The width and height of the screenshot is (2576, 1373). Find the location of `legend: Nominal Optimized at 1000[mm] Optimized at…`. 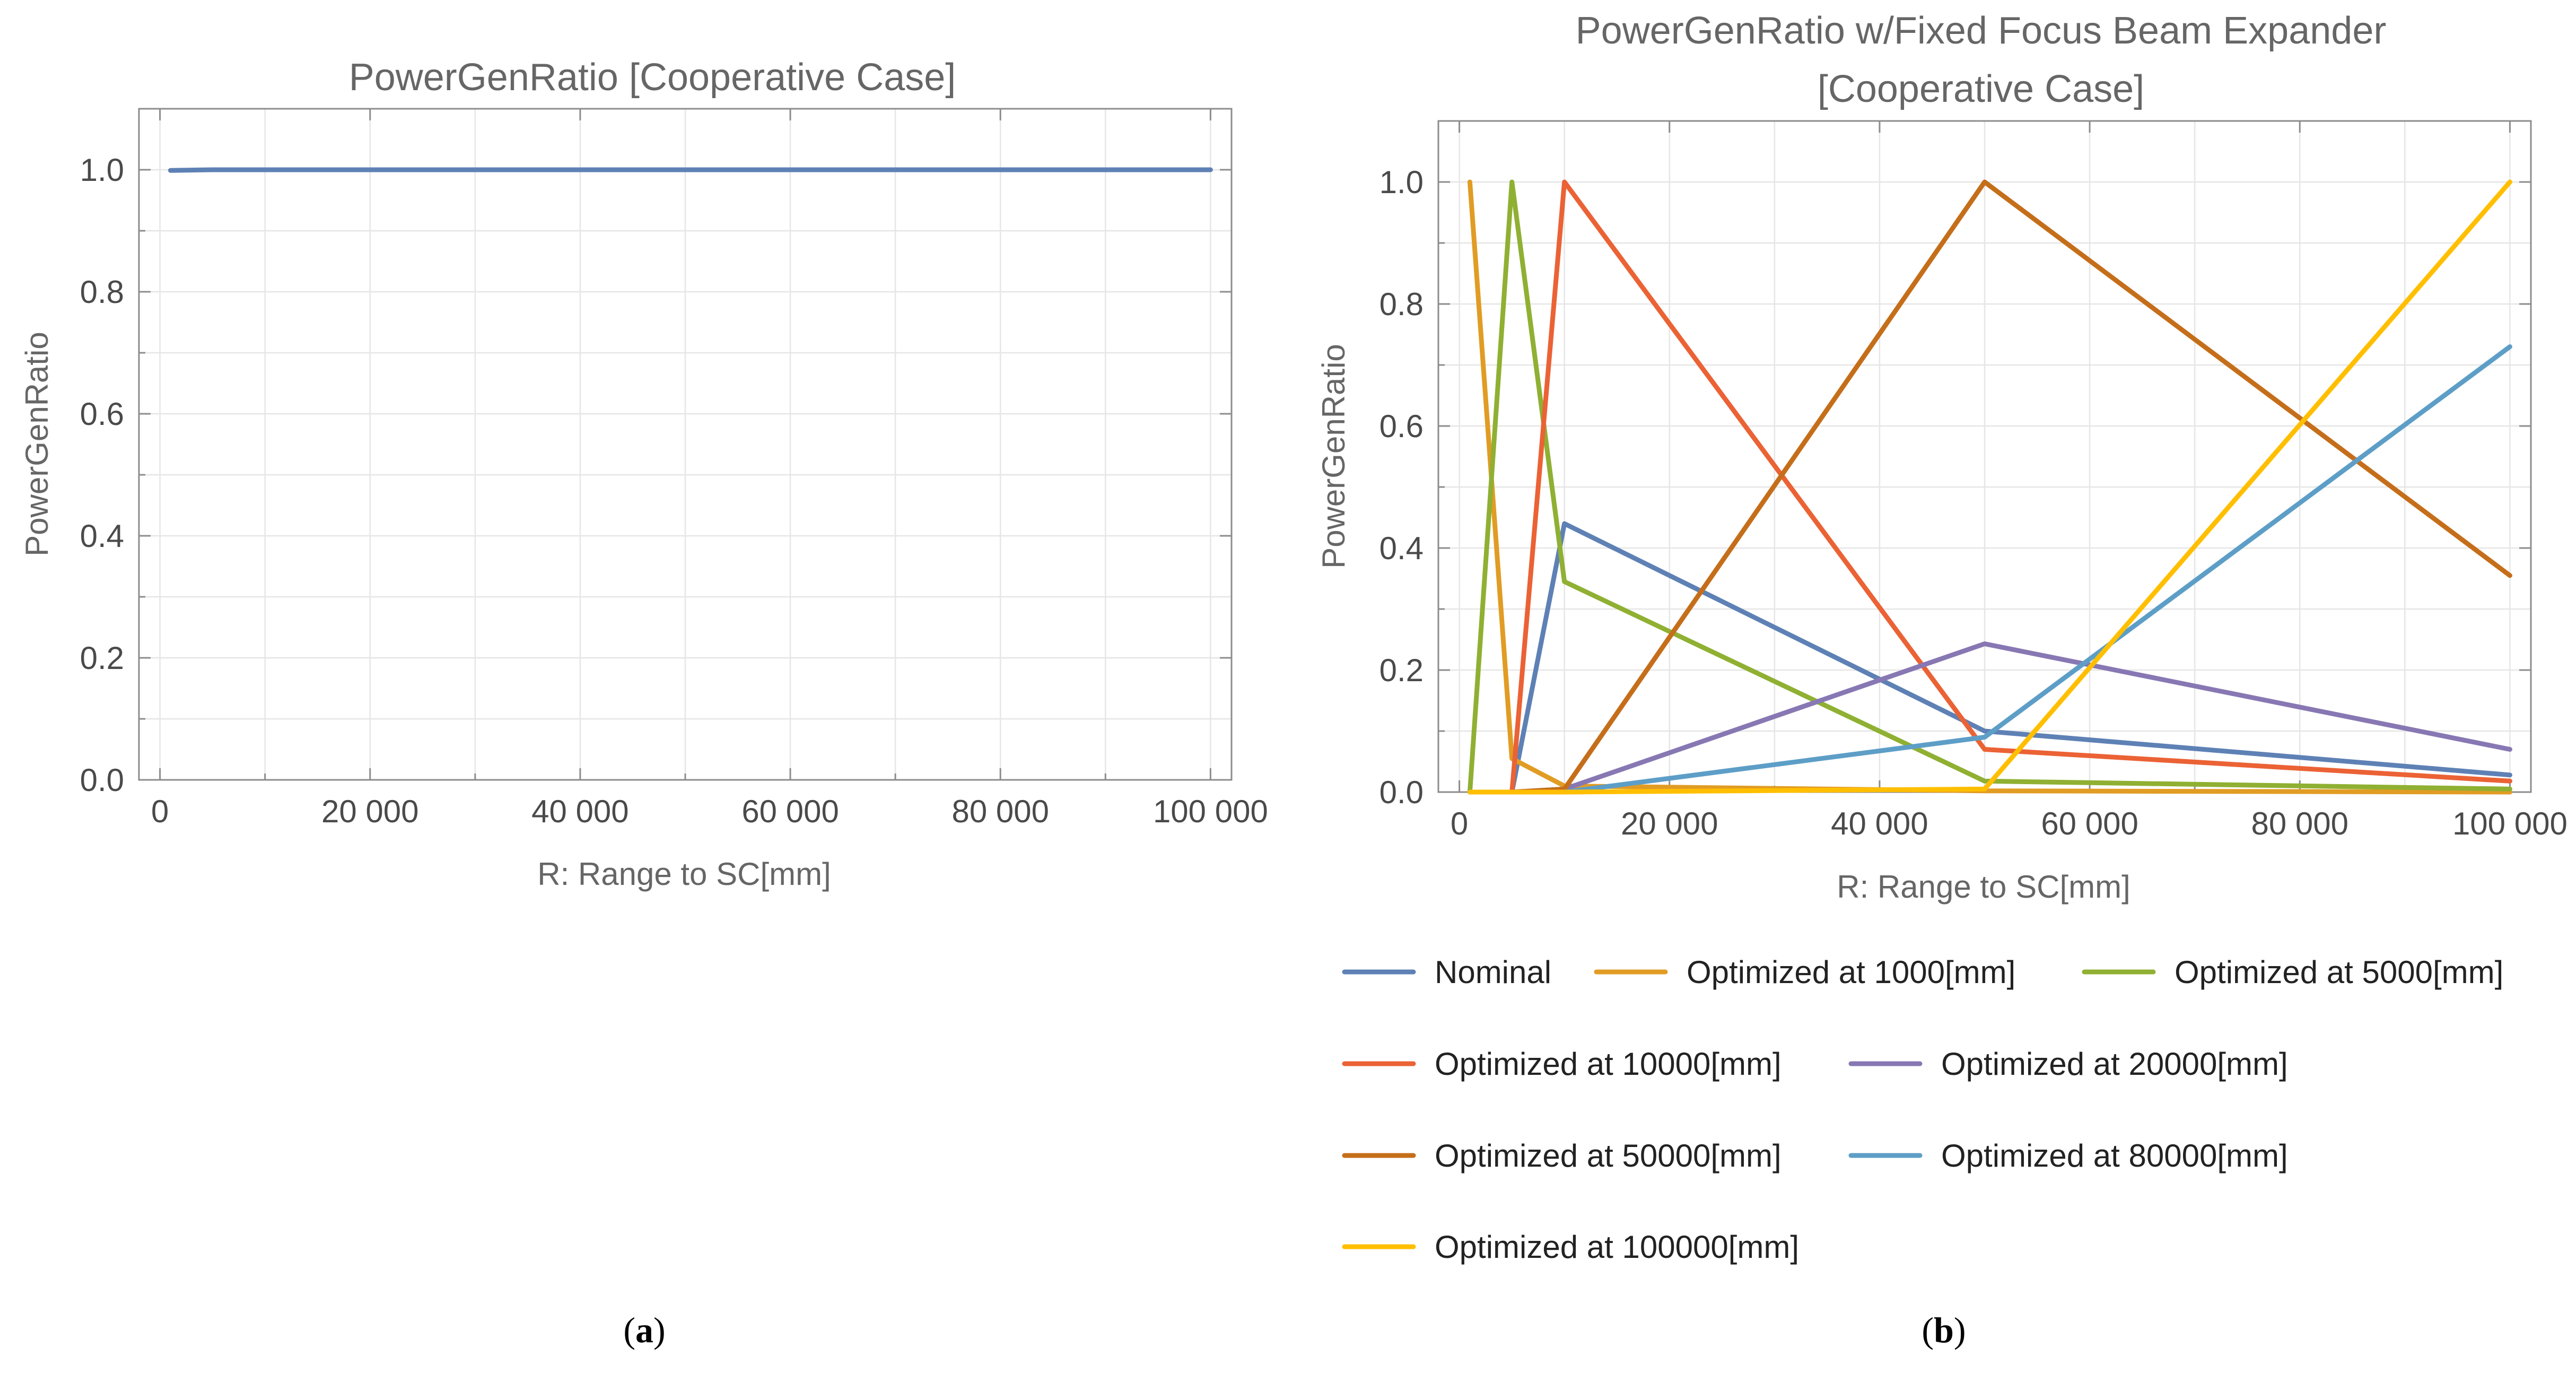

legend: Nominal Optimized at 1000[mm] Optimized at… is located at coordinates (1922, 1109).